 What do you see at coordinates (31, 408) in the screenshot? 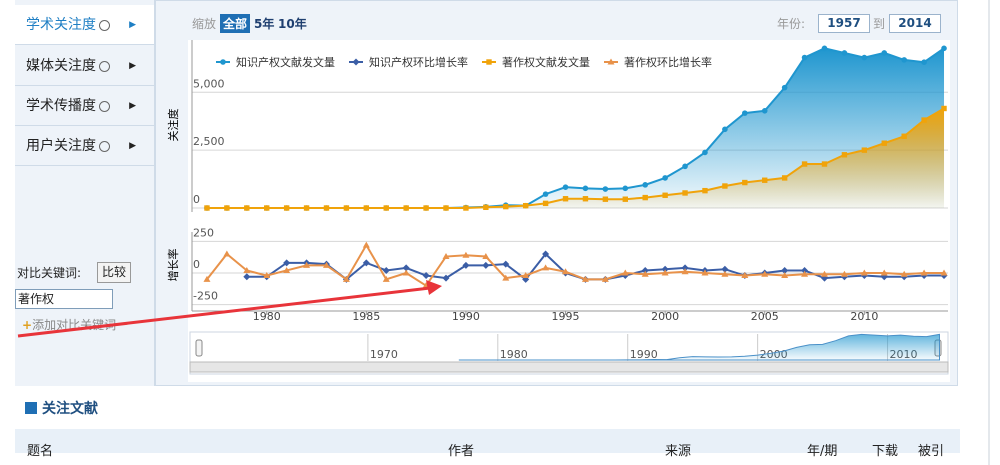
I see `section-icon` at bounding box center [31, 408].